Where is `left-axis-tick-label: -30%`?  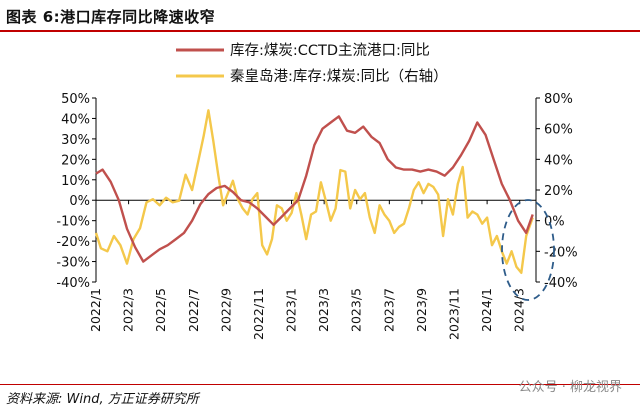 left-axis-tick-label: -30% is located at coordinates (73, 263).